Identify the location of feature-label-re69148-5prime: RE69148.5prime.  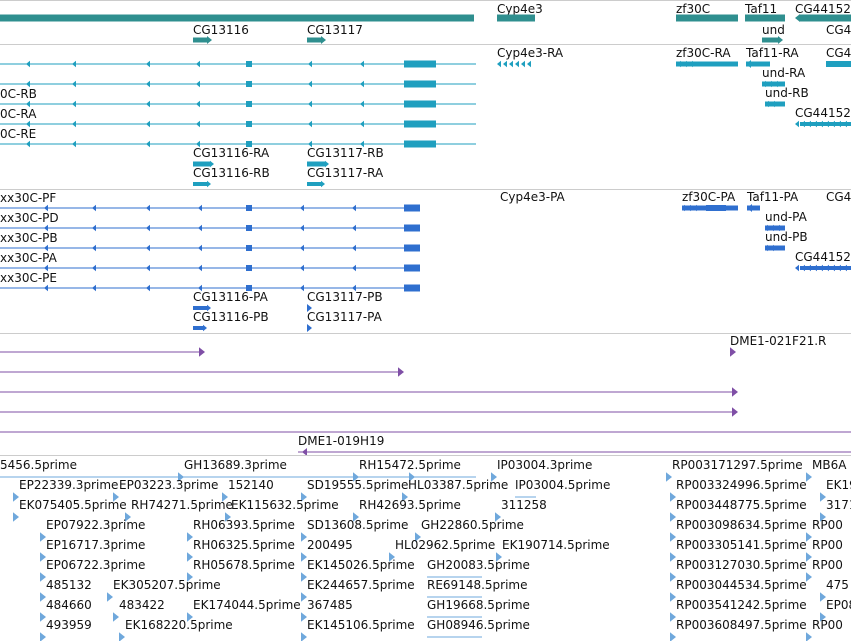
(477, 585).